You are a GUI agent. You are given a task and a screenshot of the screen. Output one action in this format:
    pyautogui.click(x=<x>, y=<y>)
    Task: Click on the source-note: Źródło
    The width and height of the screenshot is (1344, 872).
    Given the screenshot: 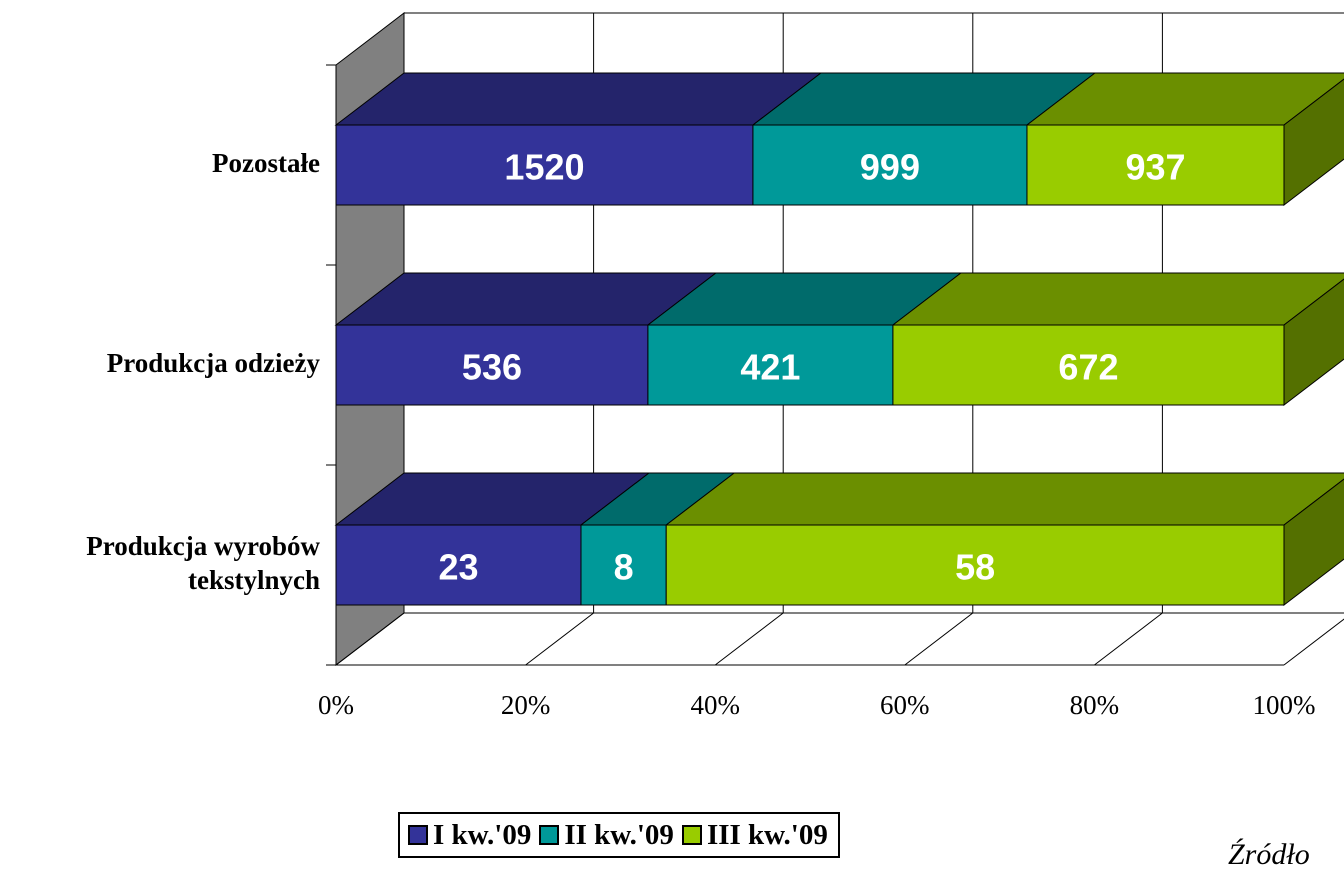 What is the action you would take?
    pyautogui.click(x=1269, y=854)
    